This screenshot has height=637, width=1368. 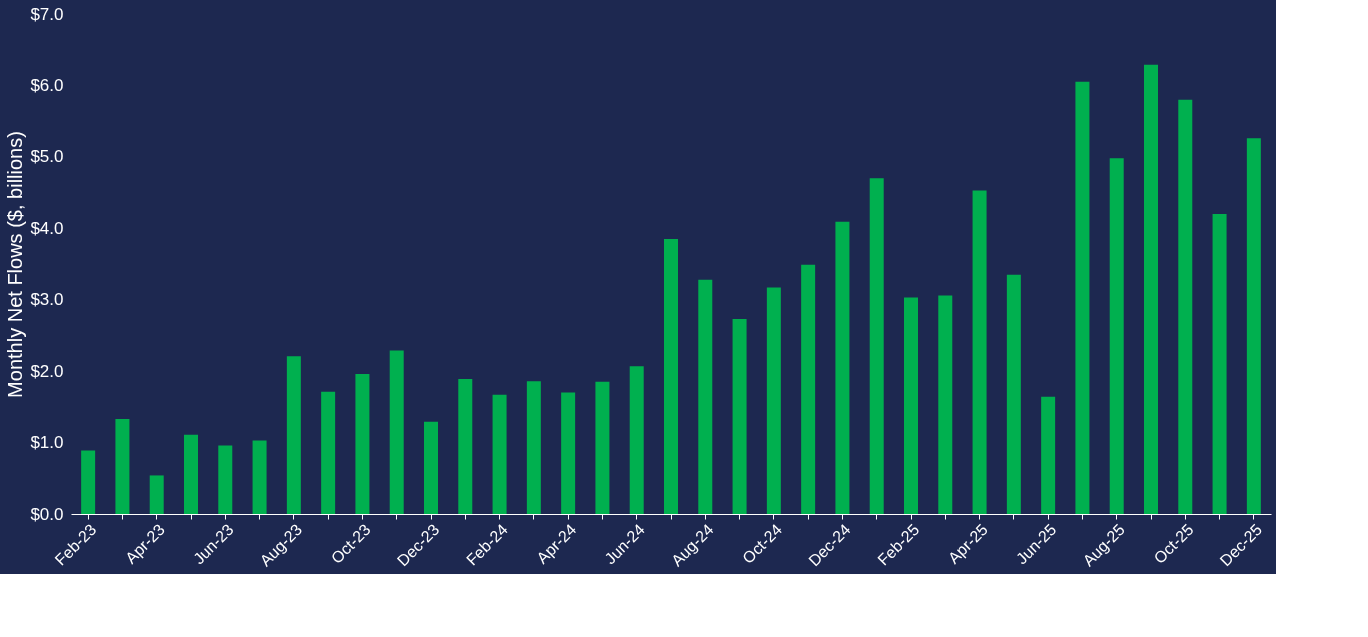 I want to click on y-tick-label: $4.0, so click(x=47, y=228).